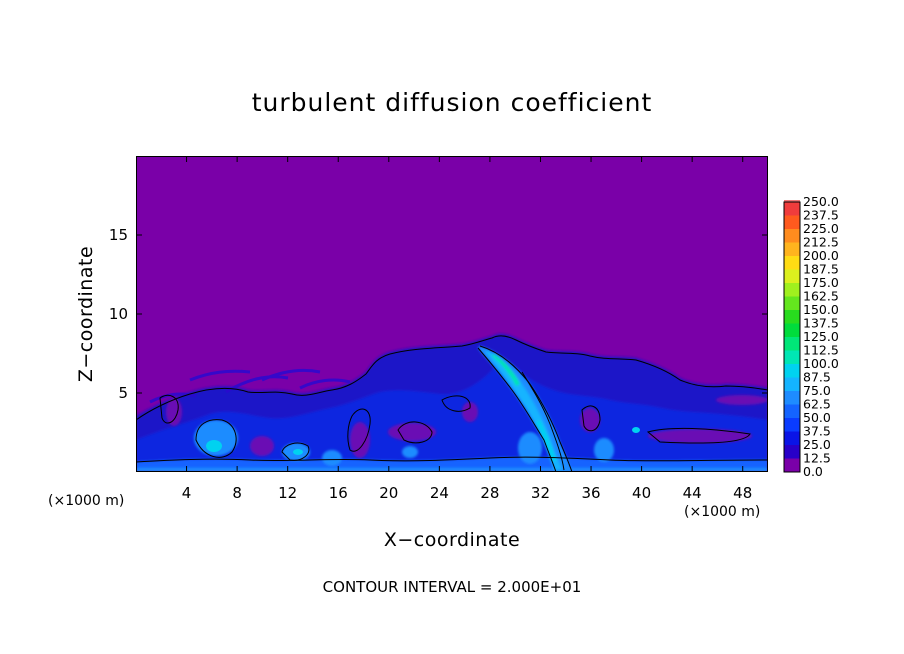 This screenshot has height=654, width=904. Describe the element at coordinates (821, 228) in the screenshot. I see `colorbar-level-label: 225.0` at that location.